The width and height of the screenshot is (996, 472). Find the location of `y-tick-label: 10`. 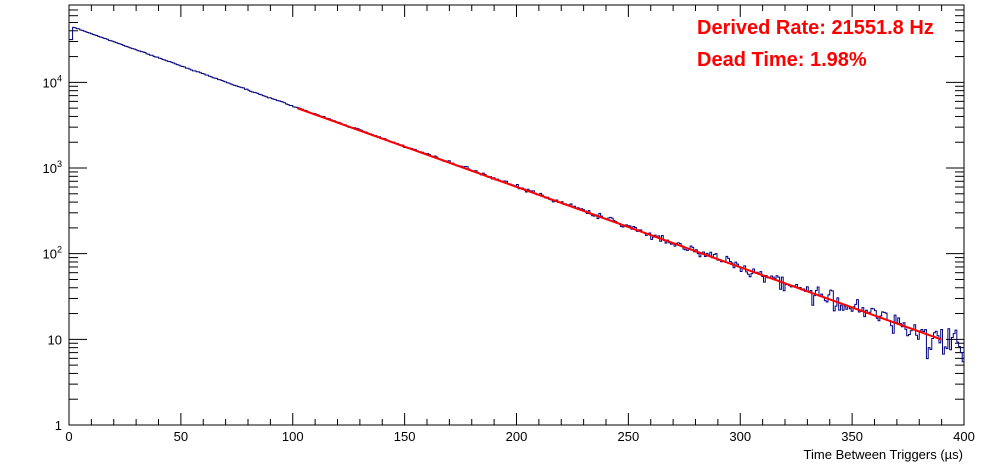

y-tick-label: 10 is located at coordinates (55, 339).